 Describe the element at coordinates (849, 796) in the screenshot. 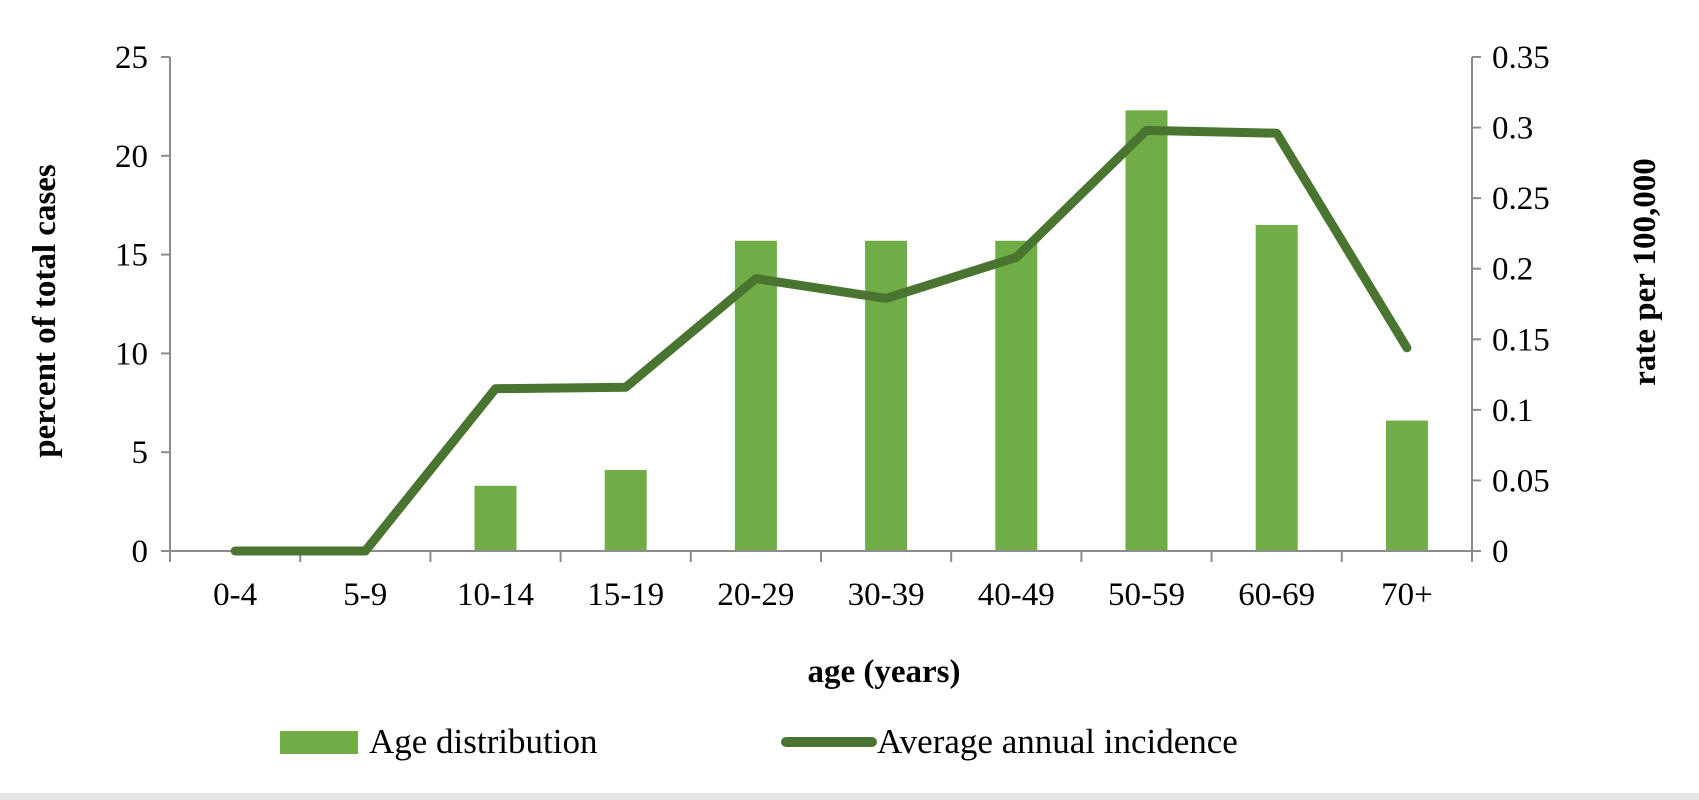

I see `bottom-strip` at that location.